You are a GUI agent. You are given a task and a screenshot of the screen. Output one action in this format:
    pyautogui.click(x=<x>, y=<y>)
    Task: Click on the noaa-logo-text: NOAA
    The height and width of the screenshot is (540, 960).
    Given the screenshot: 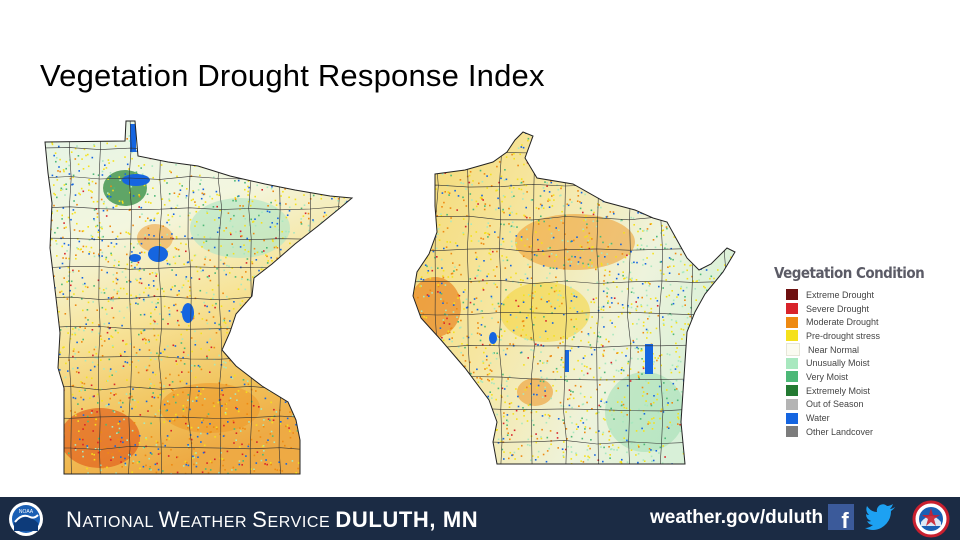 What is the action you would take?
    pyautogui.click(x=26, y=512)
    